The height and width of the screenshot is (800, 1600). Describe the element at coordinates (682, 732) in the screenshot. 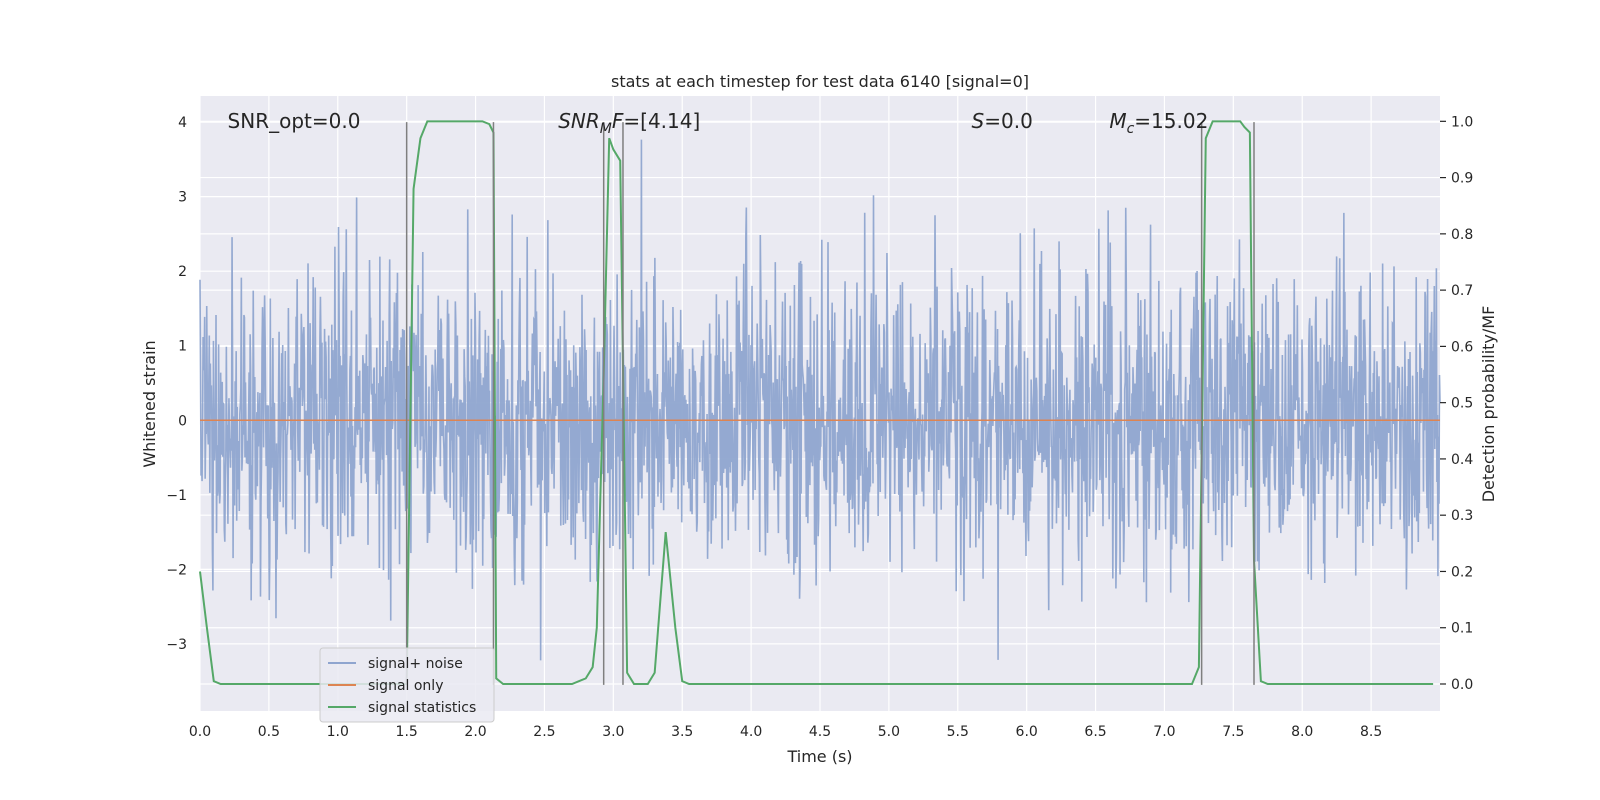

I see `x-tick-label: 3.5` at that location.